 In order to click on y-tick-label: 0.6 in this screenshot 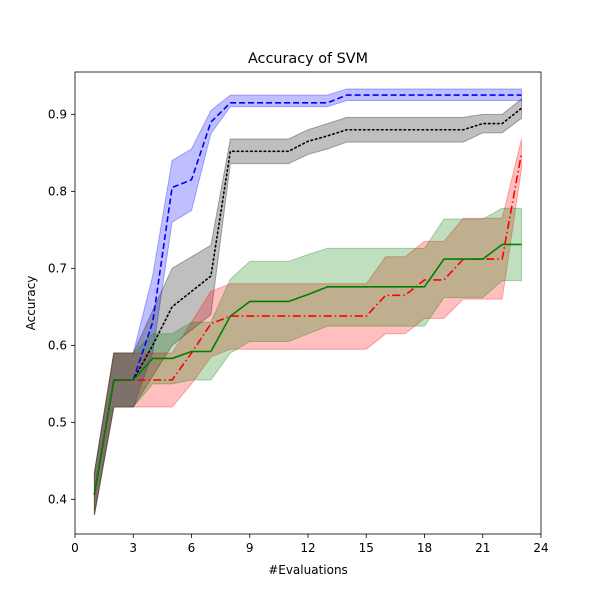, I will do `click(57, 345)`.